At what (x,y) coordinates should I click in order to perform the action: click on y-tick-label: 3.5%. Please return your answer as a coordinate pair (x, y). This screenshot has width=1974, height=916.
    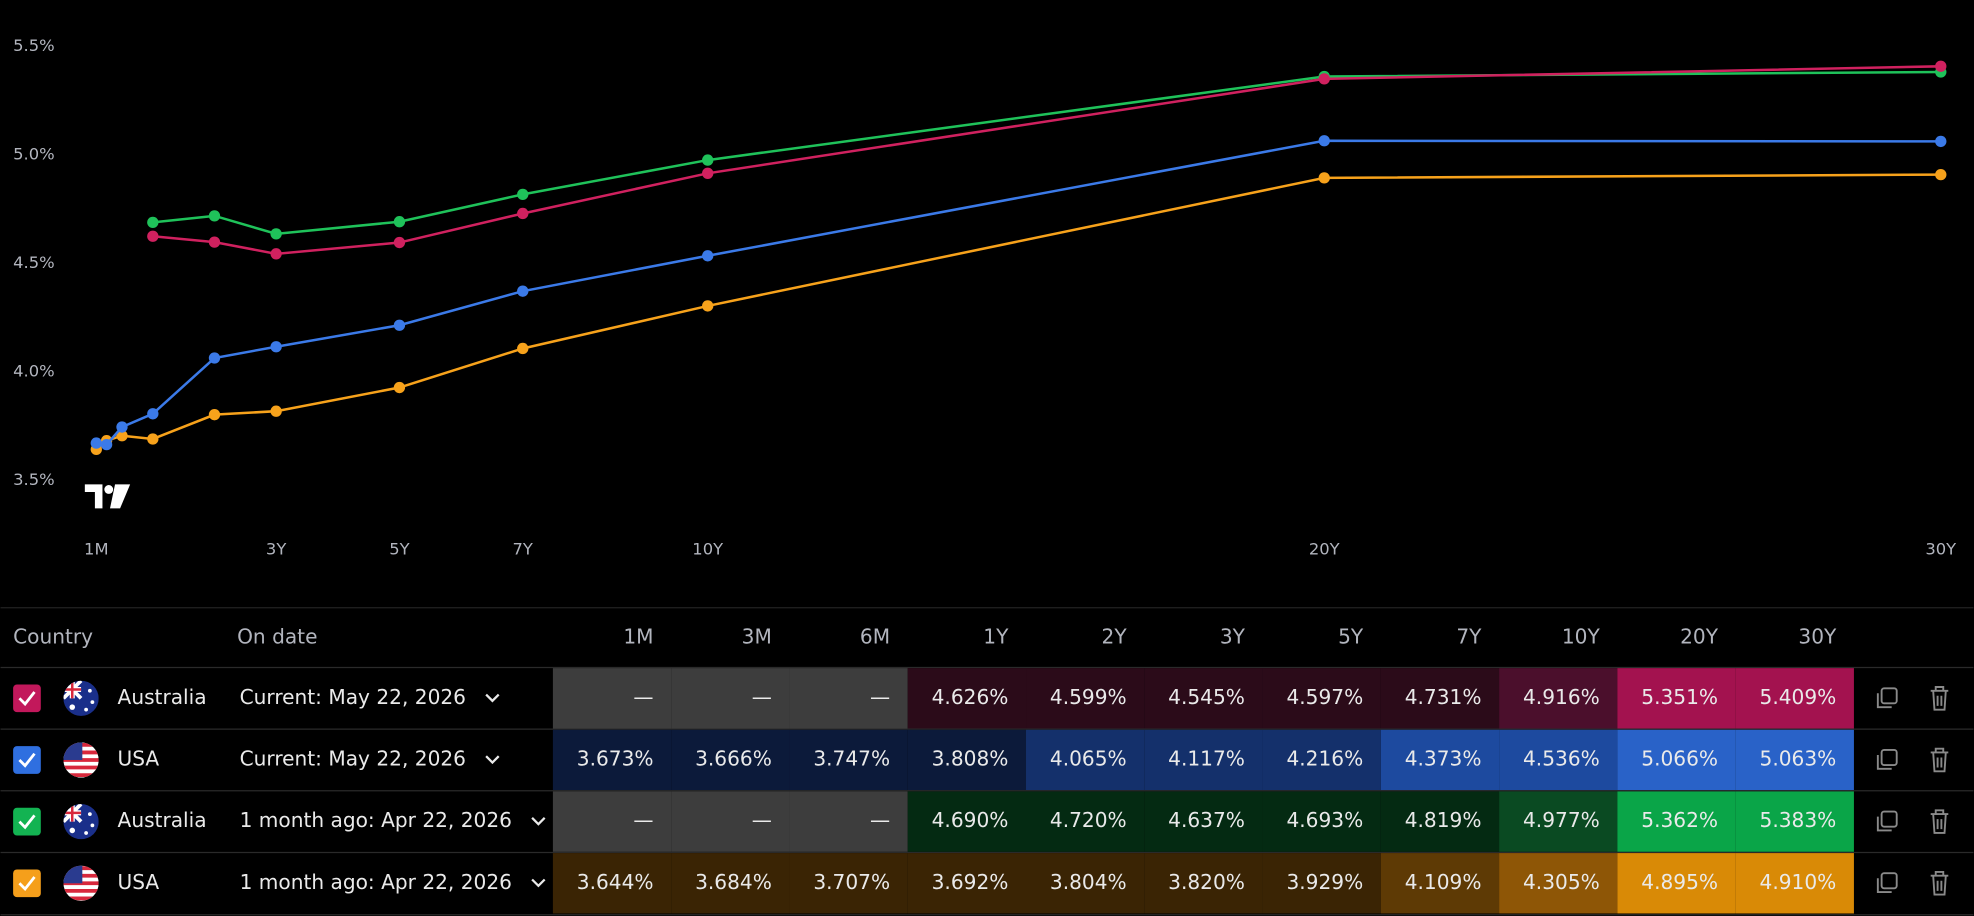
    Looking at the image, I should click on (34, 479).